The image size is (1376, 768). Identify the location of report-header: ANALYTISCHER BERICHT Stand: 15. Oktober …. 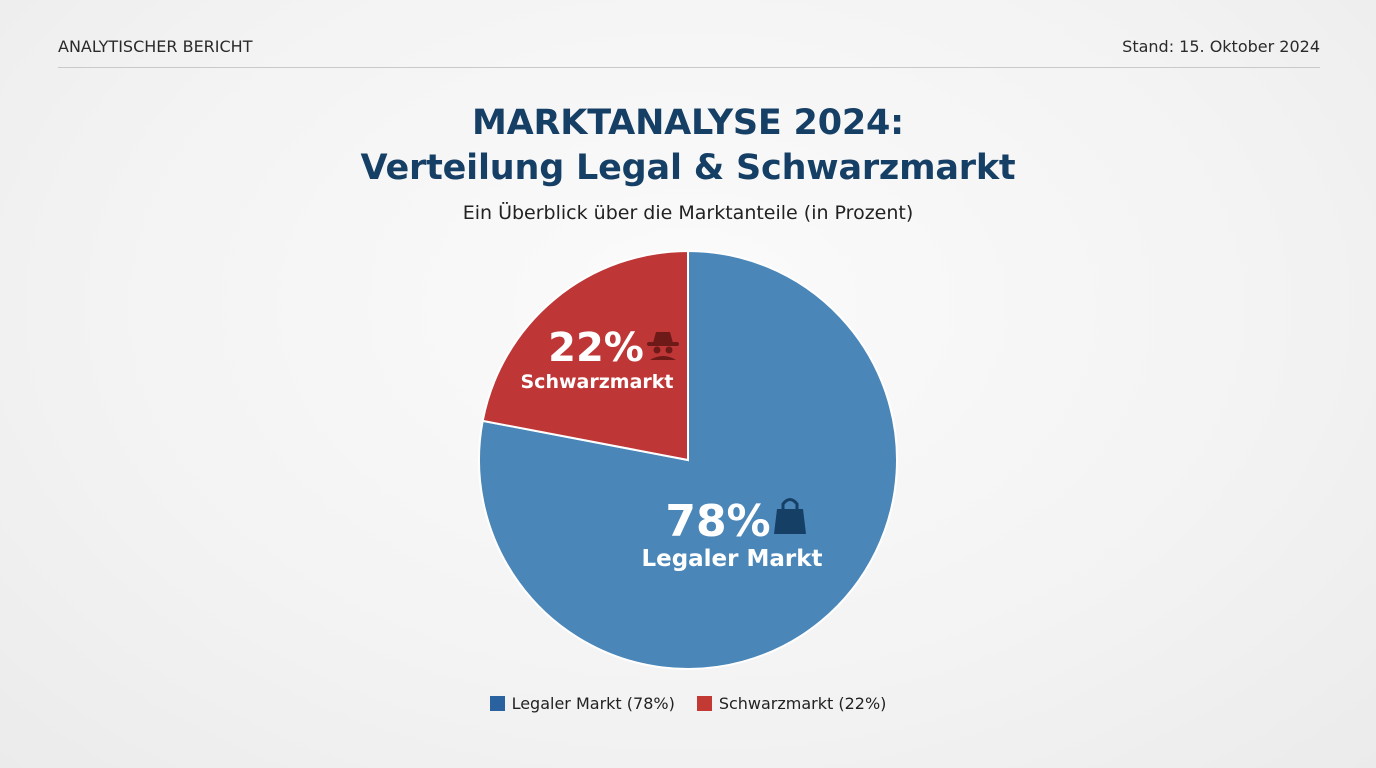
(689, 52).